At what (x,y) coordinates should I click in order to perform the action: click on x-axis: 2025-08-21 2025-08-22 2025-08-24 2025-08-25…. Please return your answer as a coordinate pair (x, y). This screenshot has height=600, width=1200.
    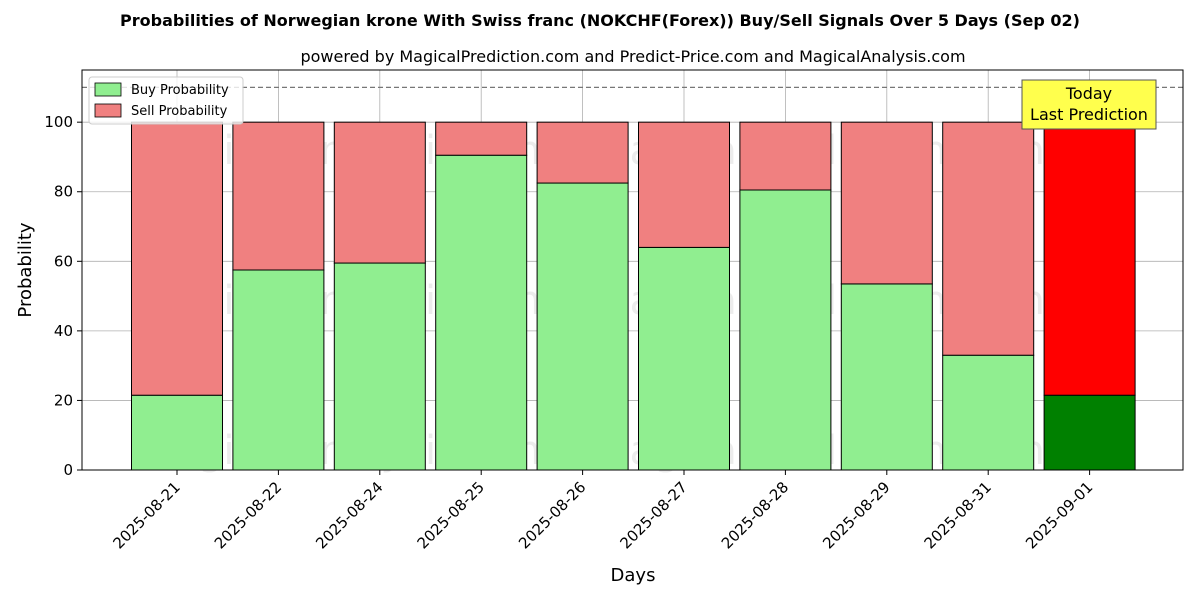
    Looking at the image, I should click on (602, 511).